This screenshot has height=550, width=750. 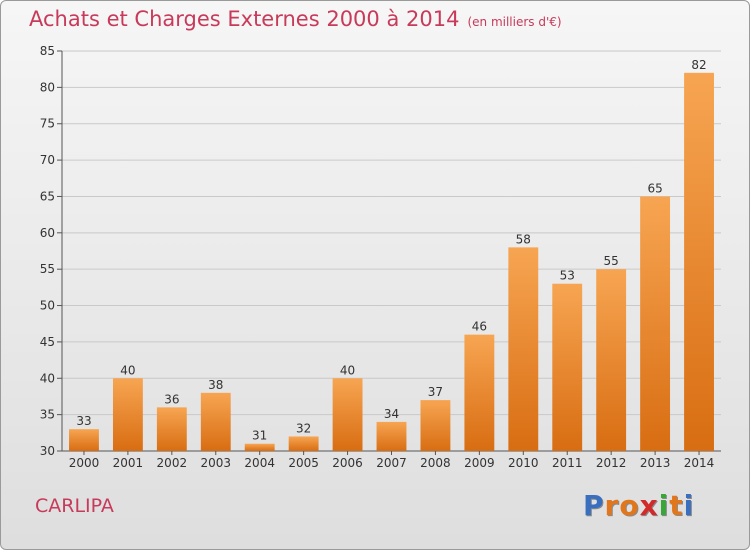 What do you see at coordinates (74, 506) in the screenshot?
I see `commune-name: CARLIPA` at bounding box center [74, 506].